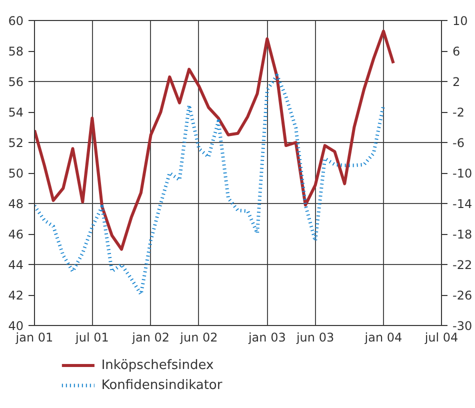 The image size is (475, 408). Describe the element at coordinates (16, 204) in the screenshot. I see `y-tick-label: 48` at that location.